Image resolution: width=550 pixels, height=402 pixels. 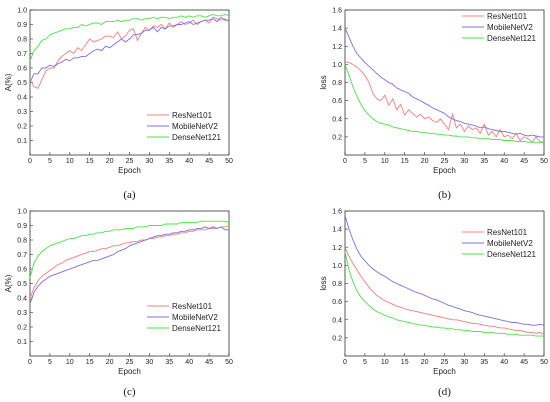 I want to click on panel-label: (d), so click(x=444, y=392).